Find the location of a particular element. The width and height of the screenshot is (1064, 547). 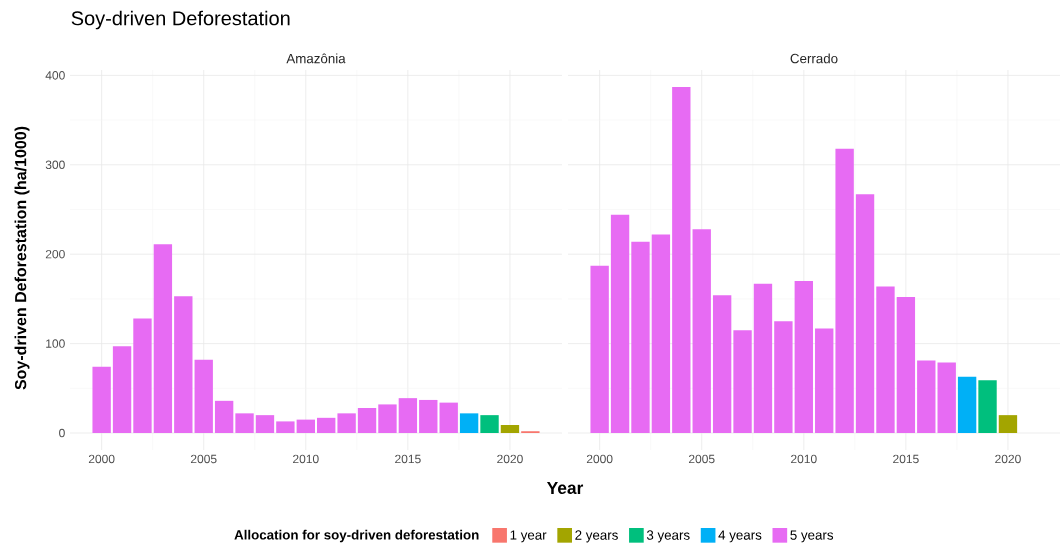

legend-label: 4 years is located at coordinates (740, 536).